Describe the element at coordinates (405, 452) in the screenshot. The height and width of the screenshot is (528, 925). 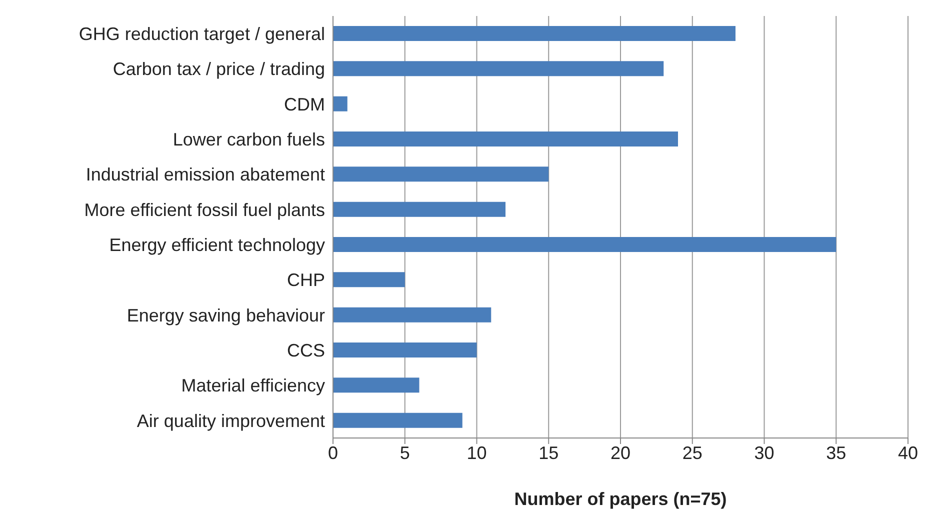
I see `x-tick-label: 5` at that location.